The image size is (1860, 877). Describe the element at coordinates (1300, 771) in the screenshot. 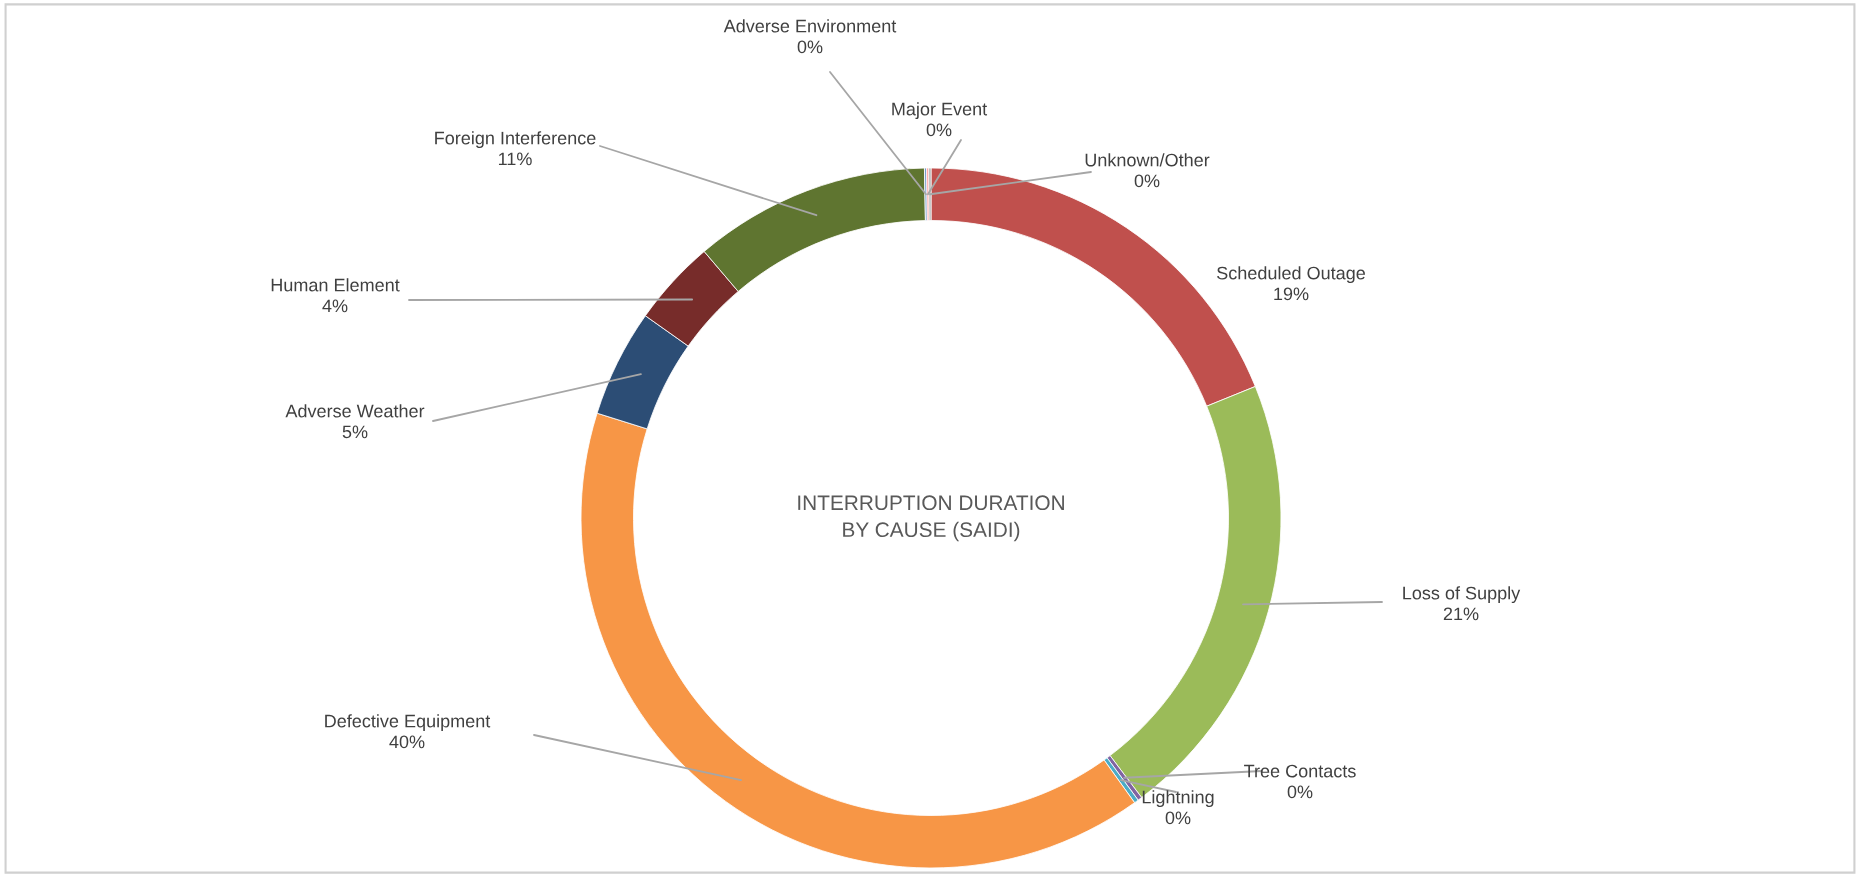

I see `slice-label: Tree Contacts` at that location.